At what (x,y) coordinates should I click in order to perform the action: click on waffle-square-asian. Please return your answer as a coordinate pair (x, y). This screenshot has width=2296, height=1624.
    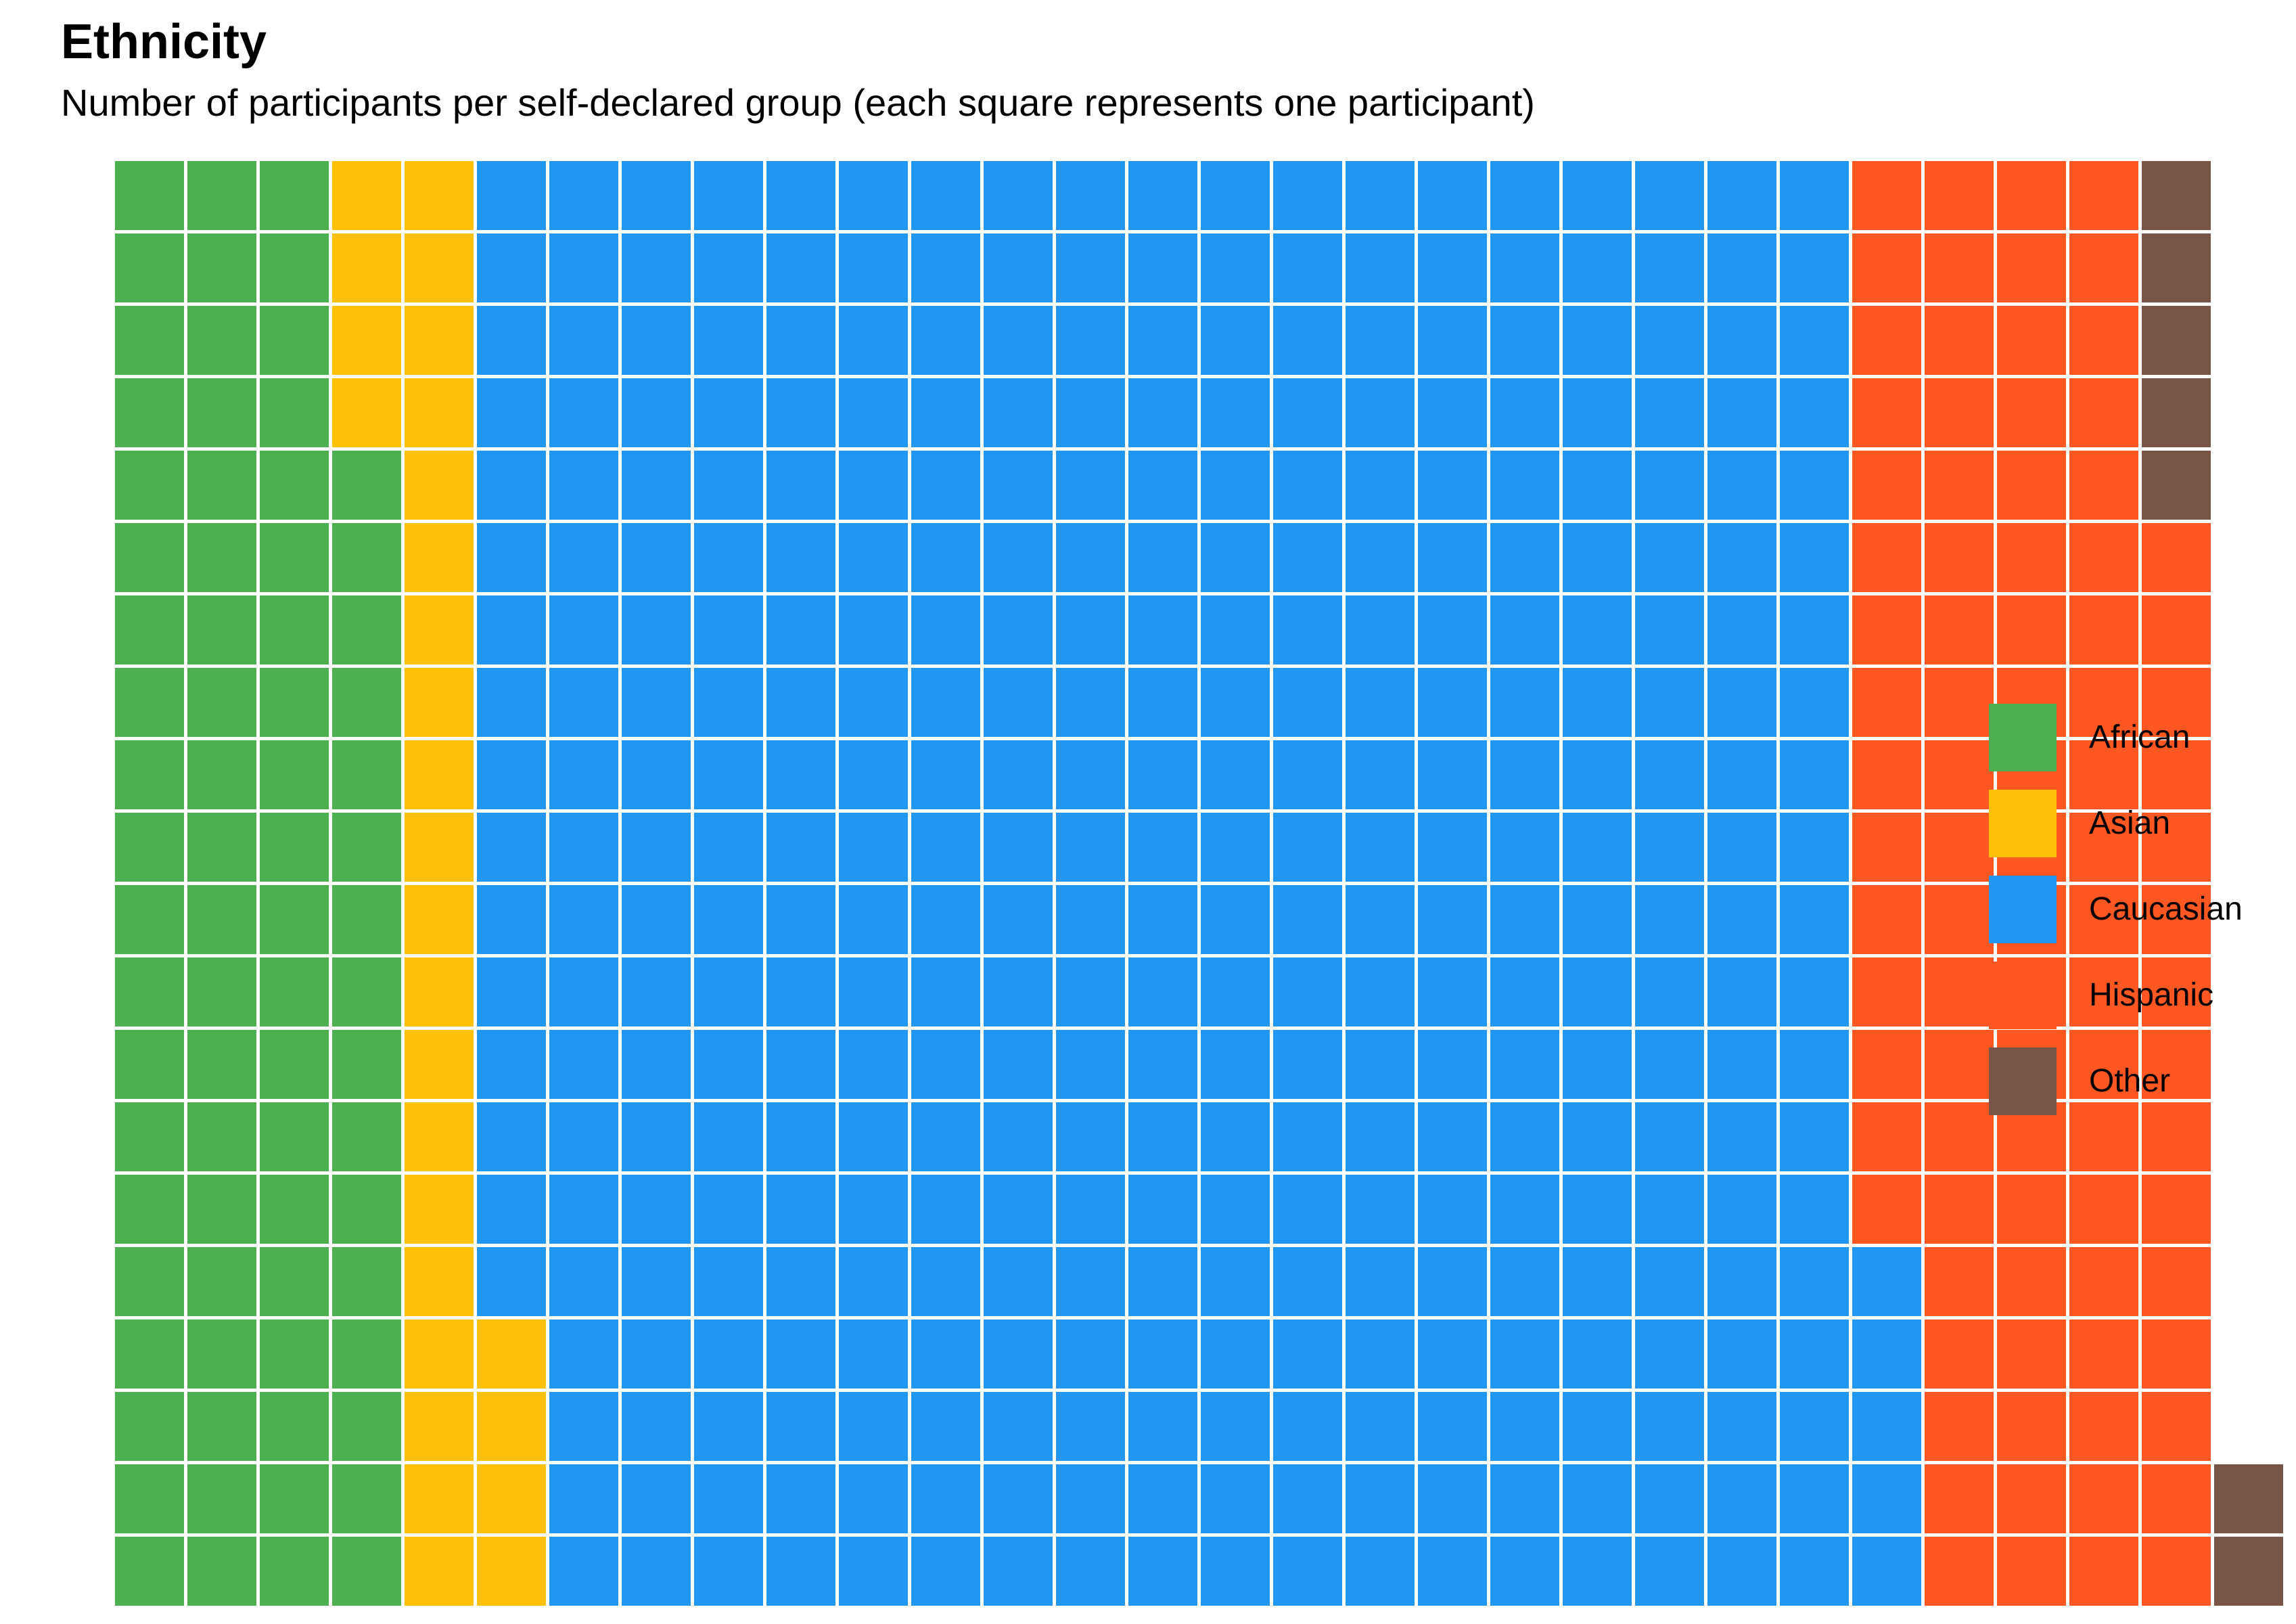
    Looking at the image, I should click on (439, 485).